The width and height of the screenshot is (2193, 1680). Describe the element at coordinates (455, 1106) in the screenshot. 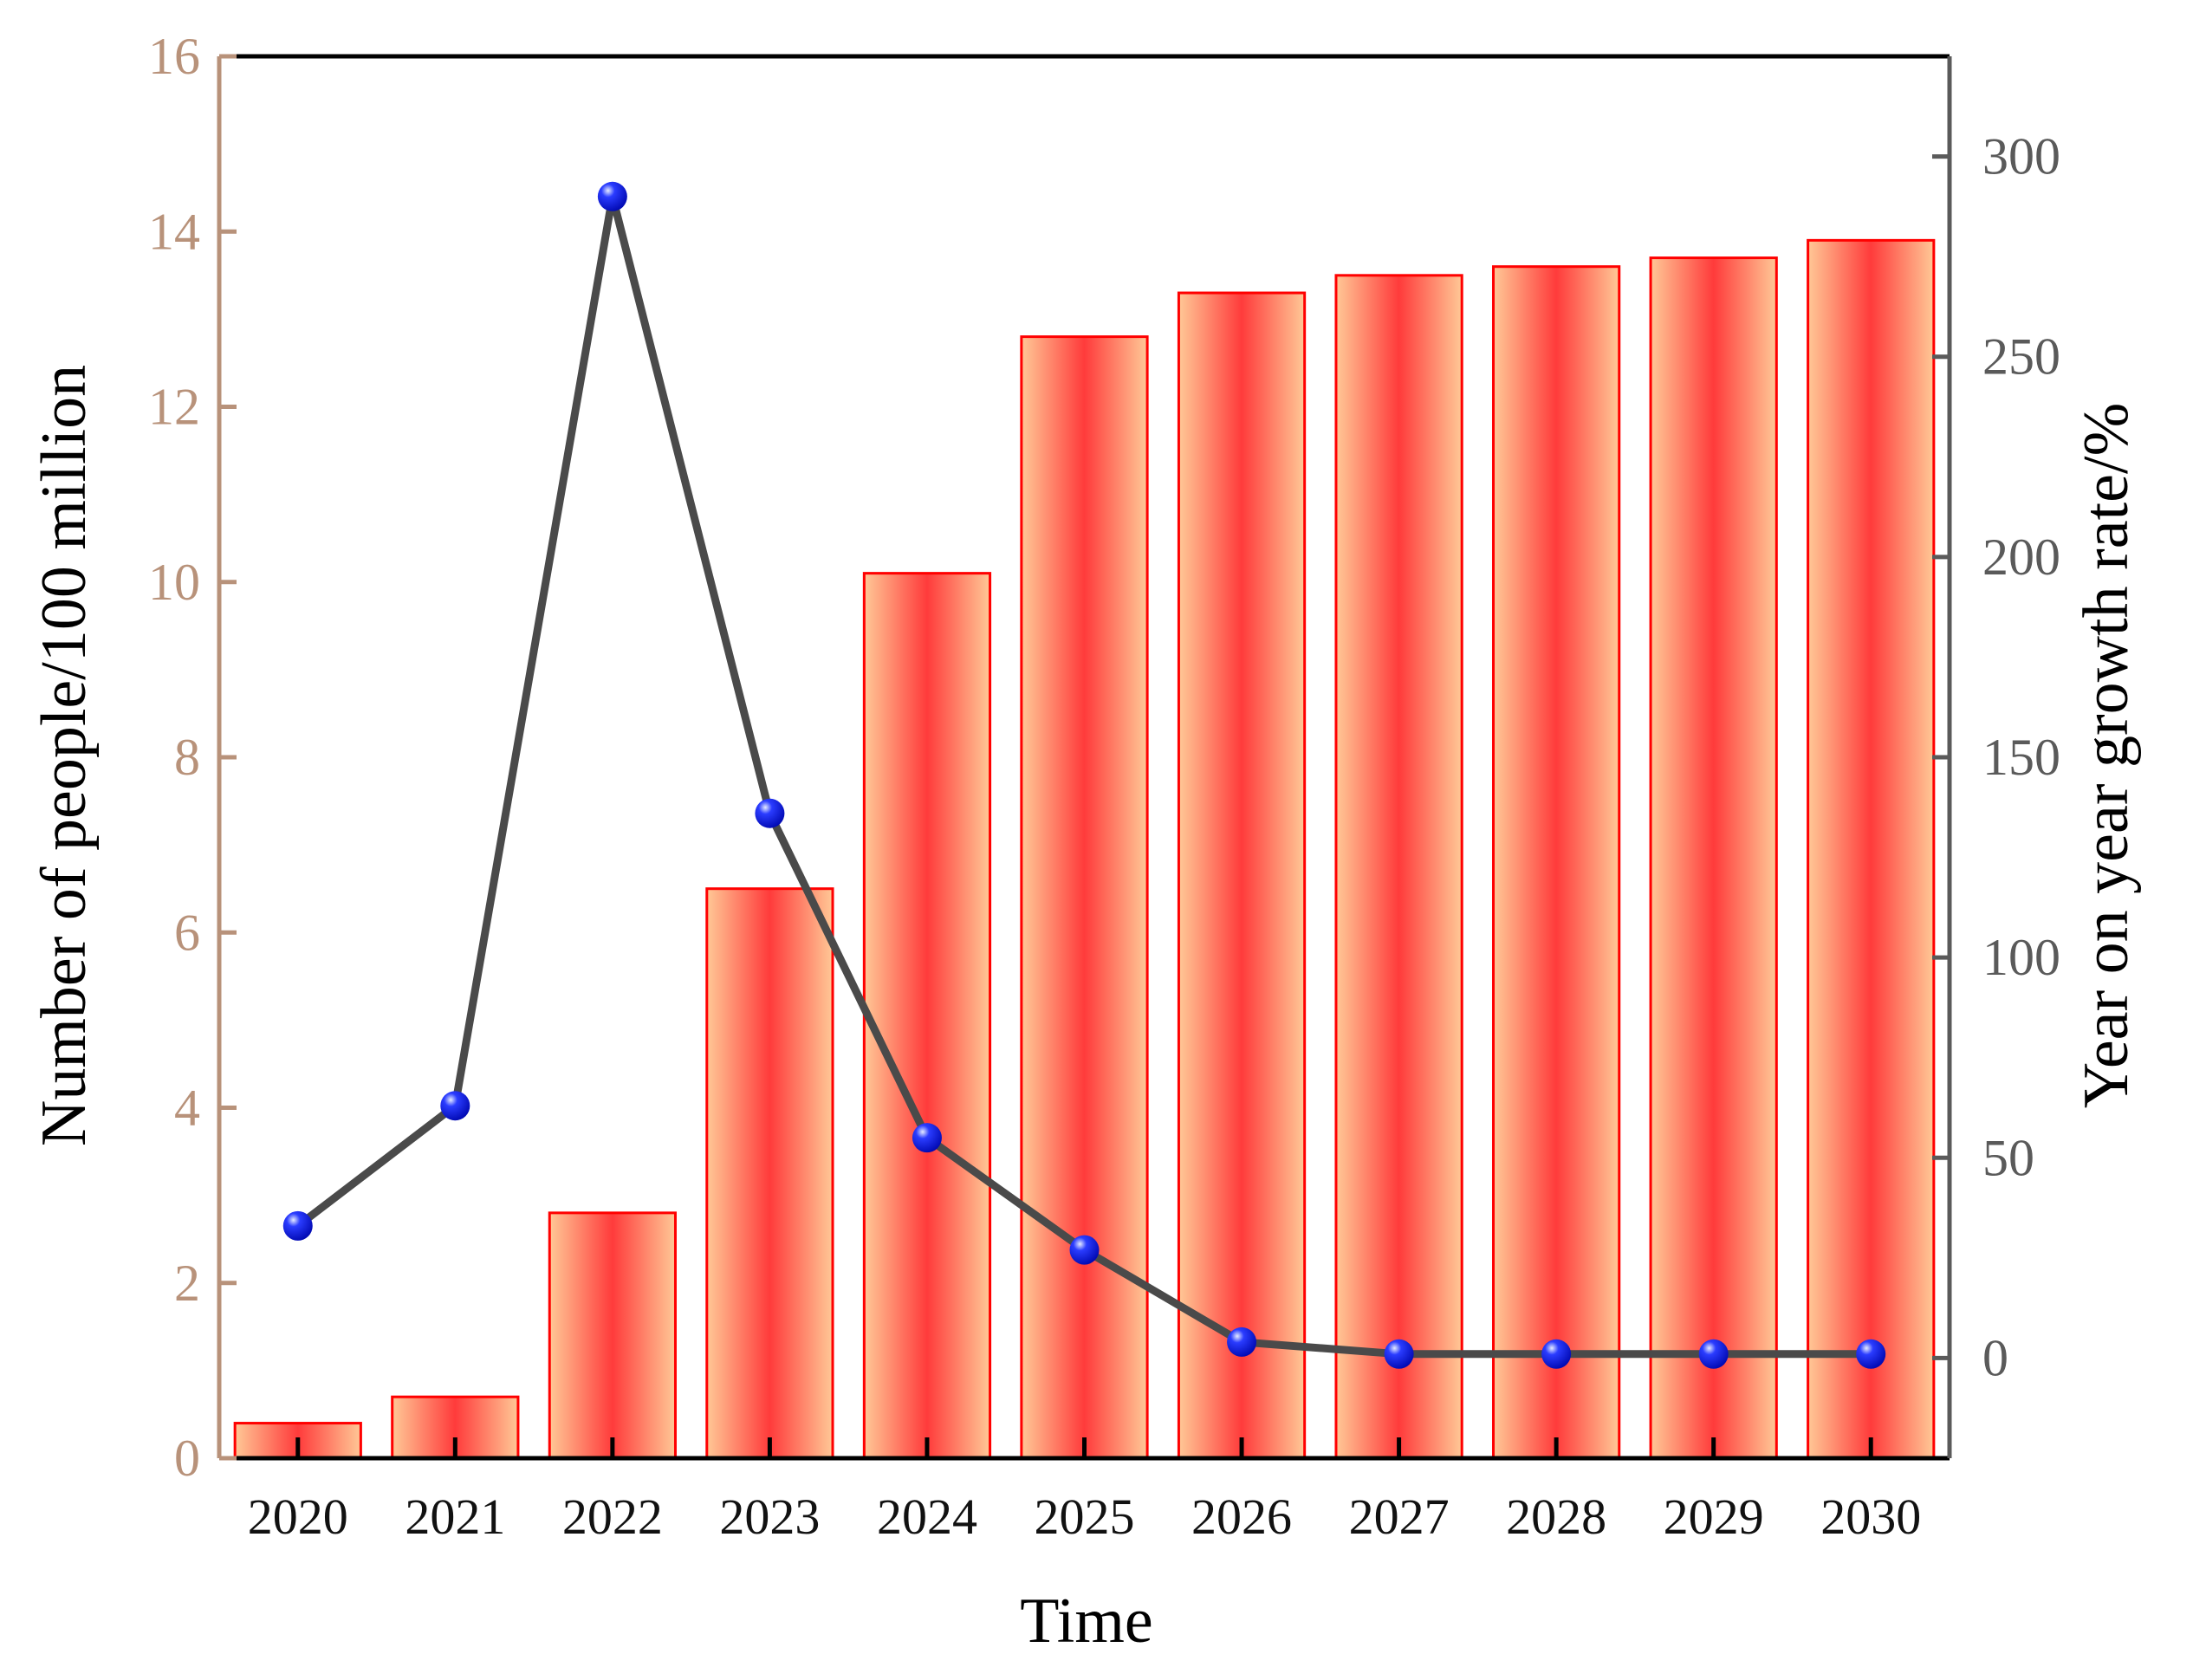

I see `growth-point-2021` at that location.